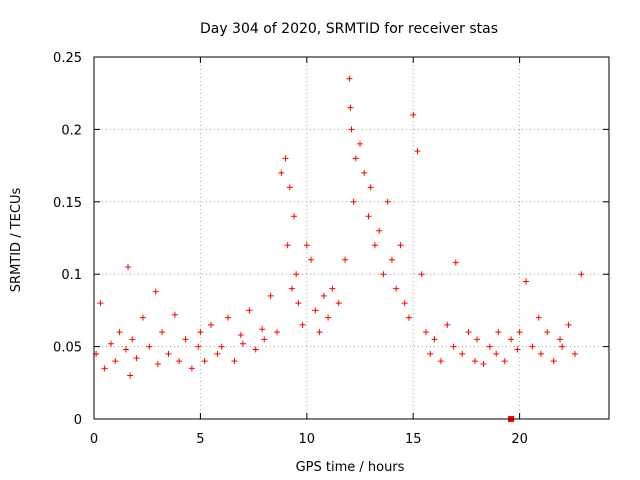 The image size is (640, 480). What do you see at coordinates (67, 203) in the screenshot?
I see `y-tick-label: 0.15` at bounding box center [67, 203].